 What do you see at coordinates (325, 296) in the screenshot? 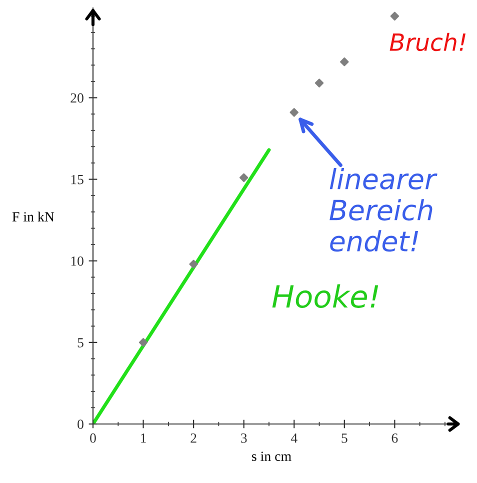
I see `annotation: Hooke!` at bounding box center [325, 296].